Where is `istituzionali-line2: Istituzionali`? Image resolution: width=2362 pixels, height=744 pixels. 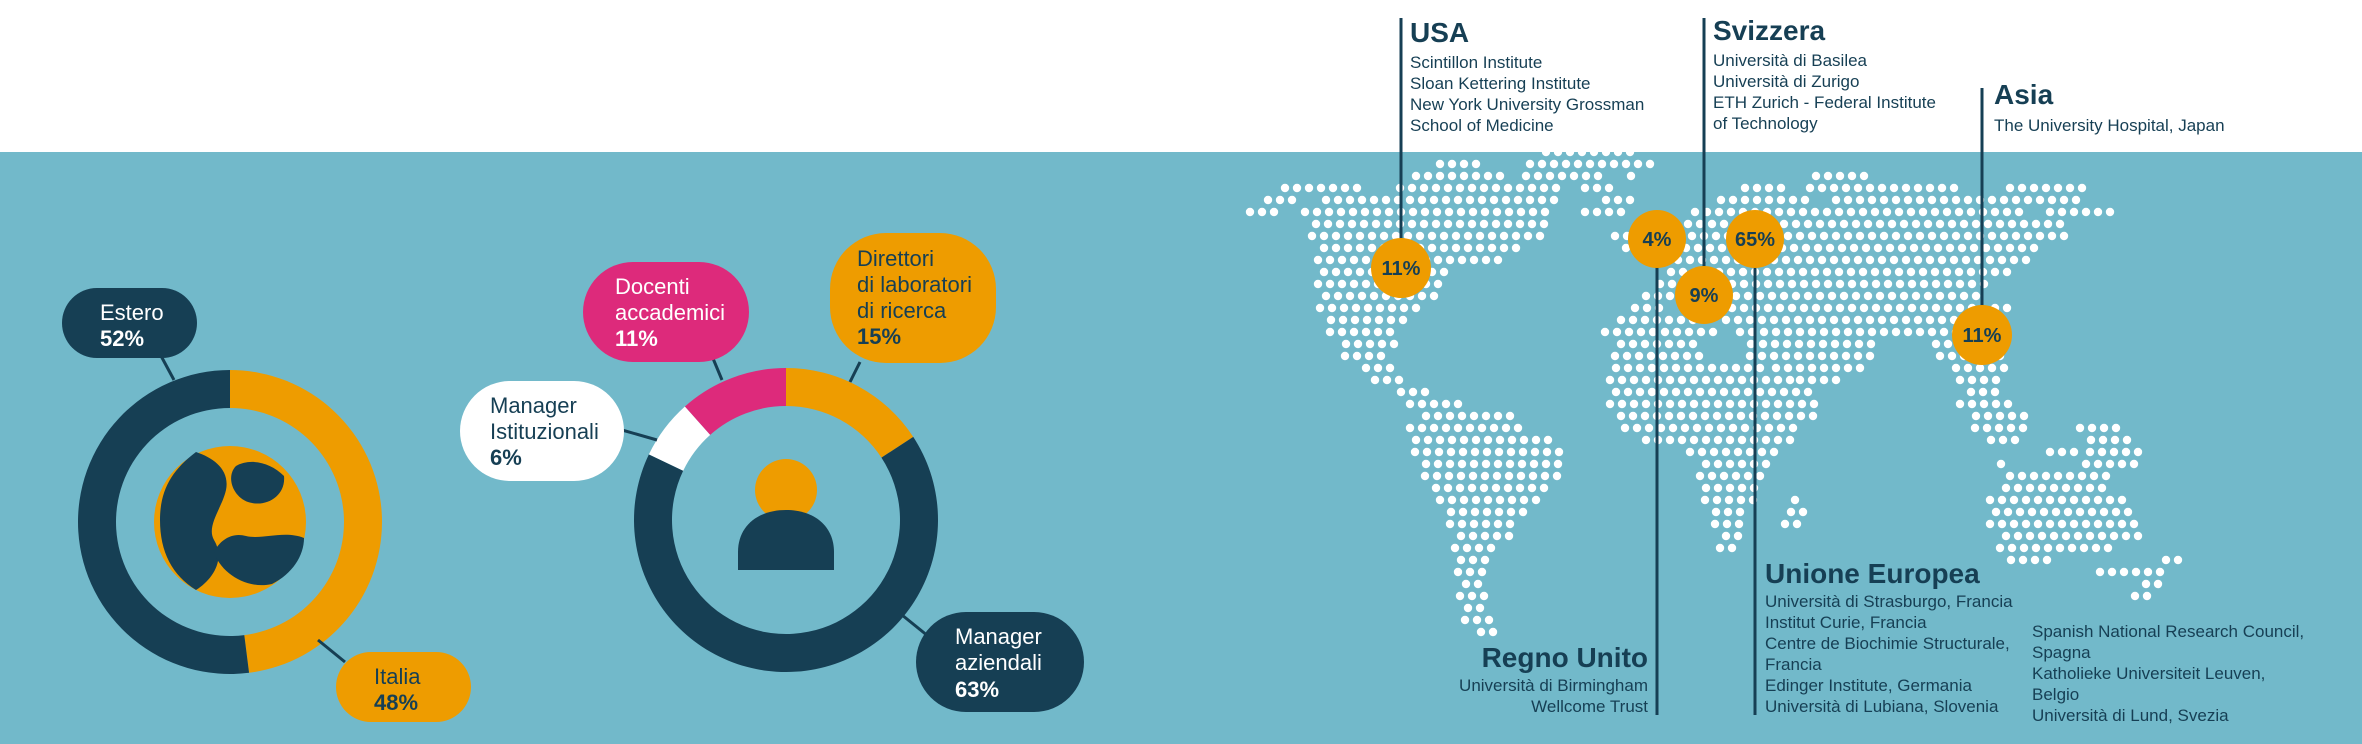 istituzionali-line2: Istituzionali is located at coordinates (544, 431).